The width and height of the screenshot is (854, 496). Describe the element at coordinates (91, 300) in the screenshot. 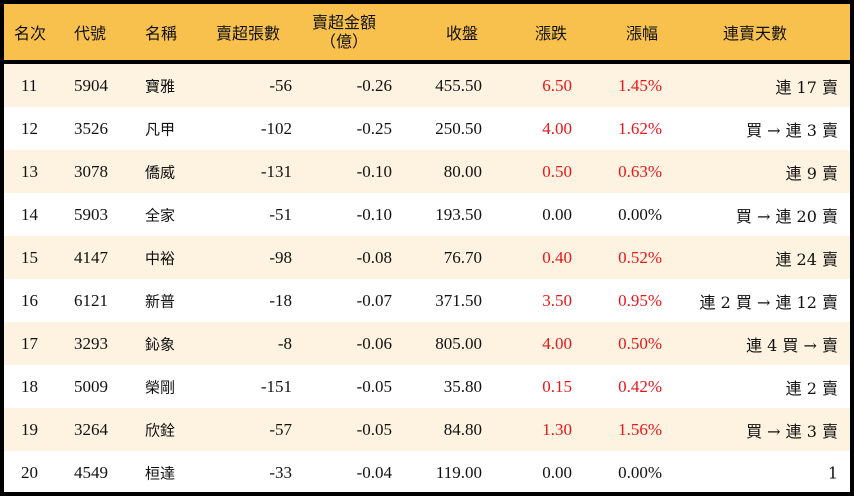

I see `cell-code: 6121` at that location.